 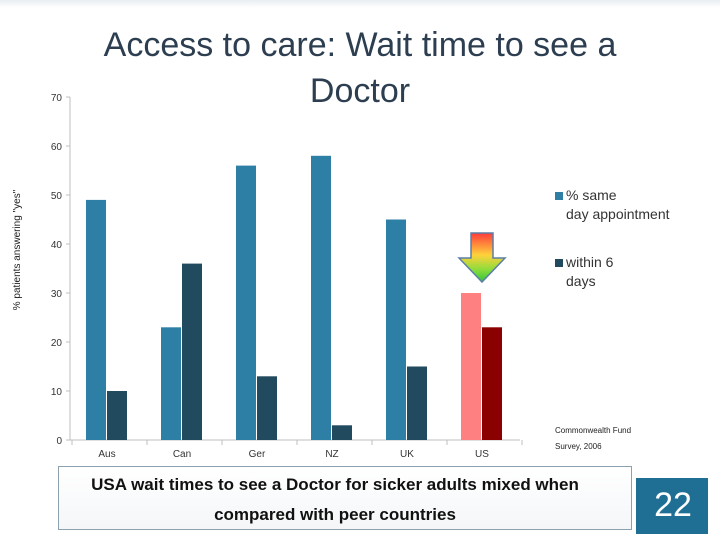 What do you see at coordinates (57, 294) in the screenshot?
I see `y-tick-label: 30` at bounding box center [57, 294].